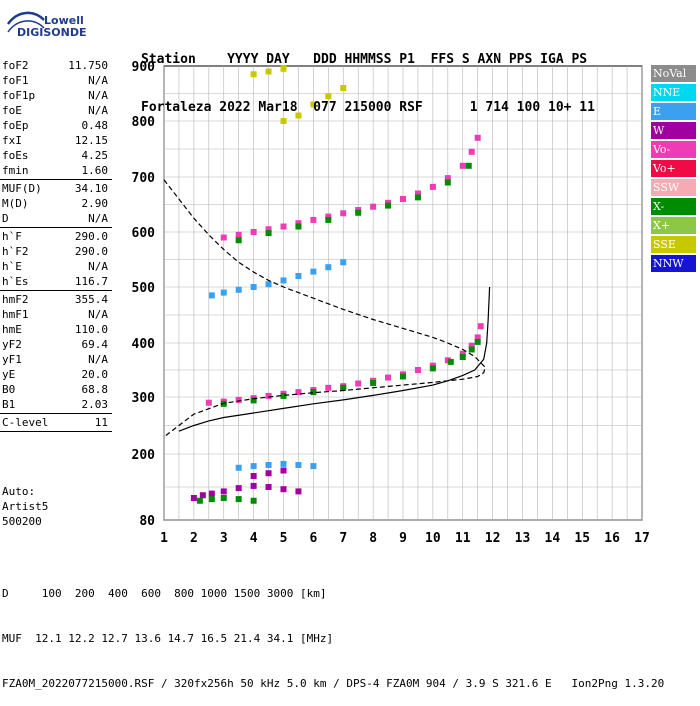 This screenshot has width=700, height=706. What do you see at coordinates (56, 281) in the screenshot?
I see `param-row: h`Es 116.7` at bounding box center [56, 281].